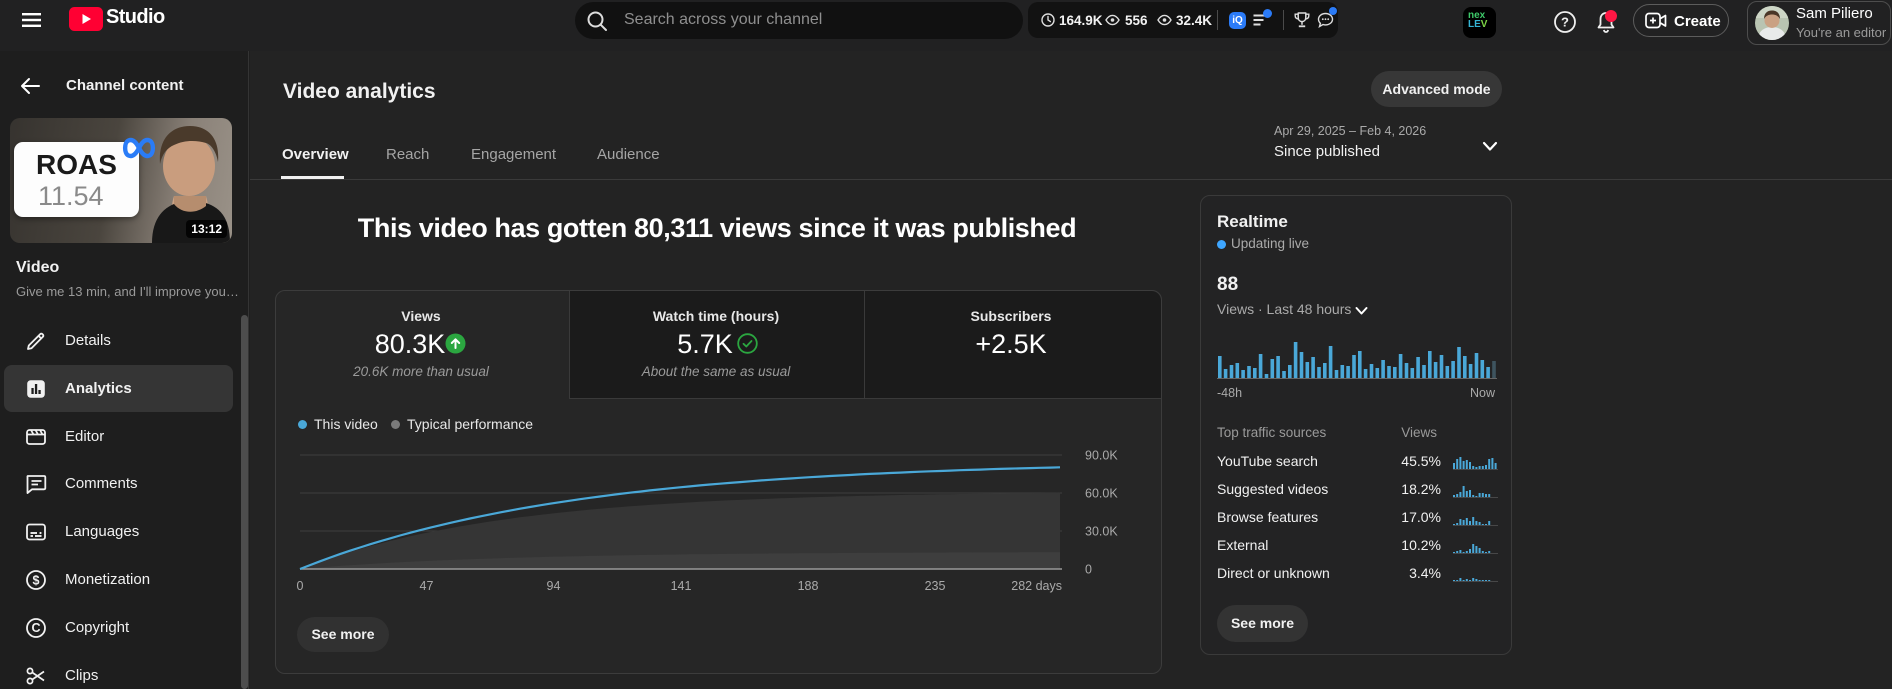 This screenshot has width=1892, height=689. What do you see at coordinates (35, 628) in the screenshot?
I see `svg-text: C` at bounding box center [35, 628].